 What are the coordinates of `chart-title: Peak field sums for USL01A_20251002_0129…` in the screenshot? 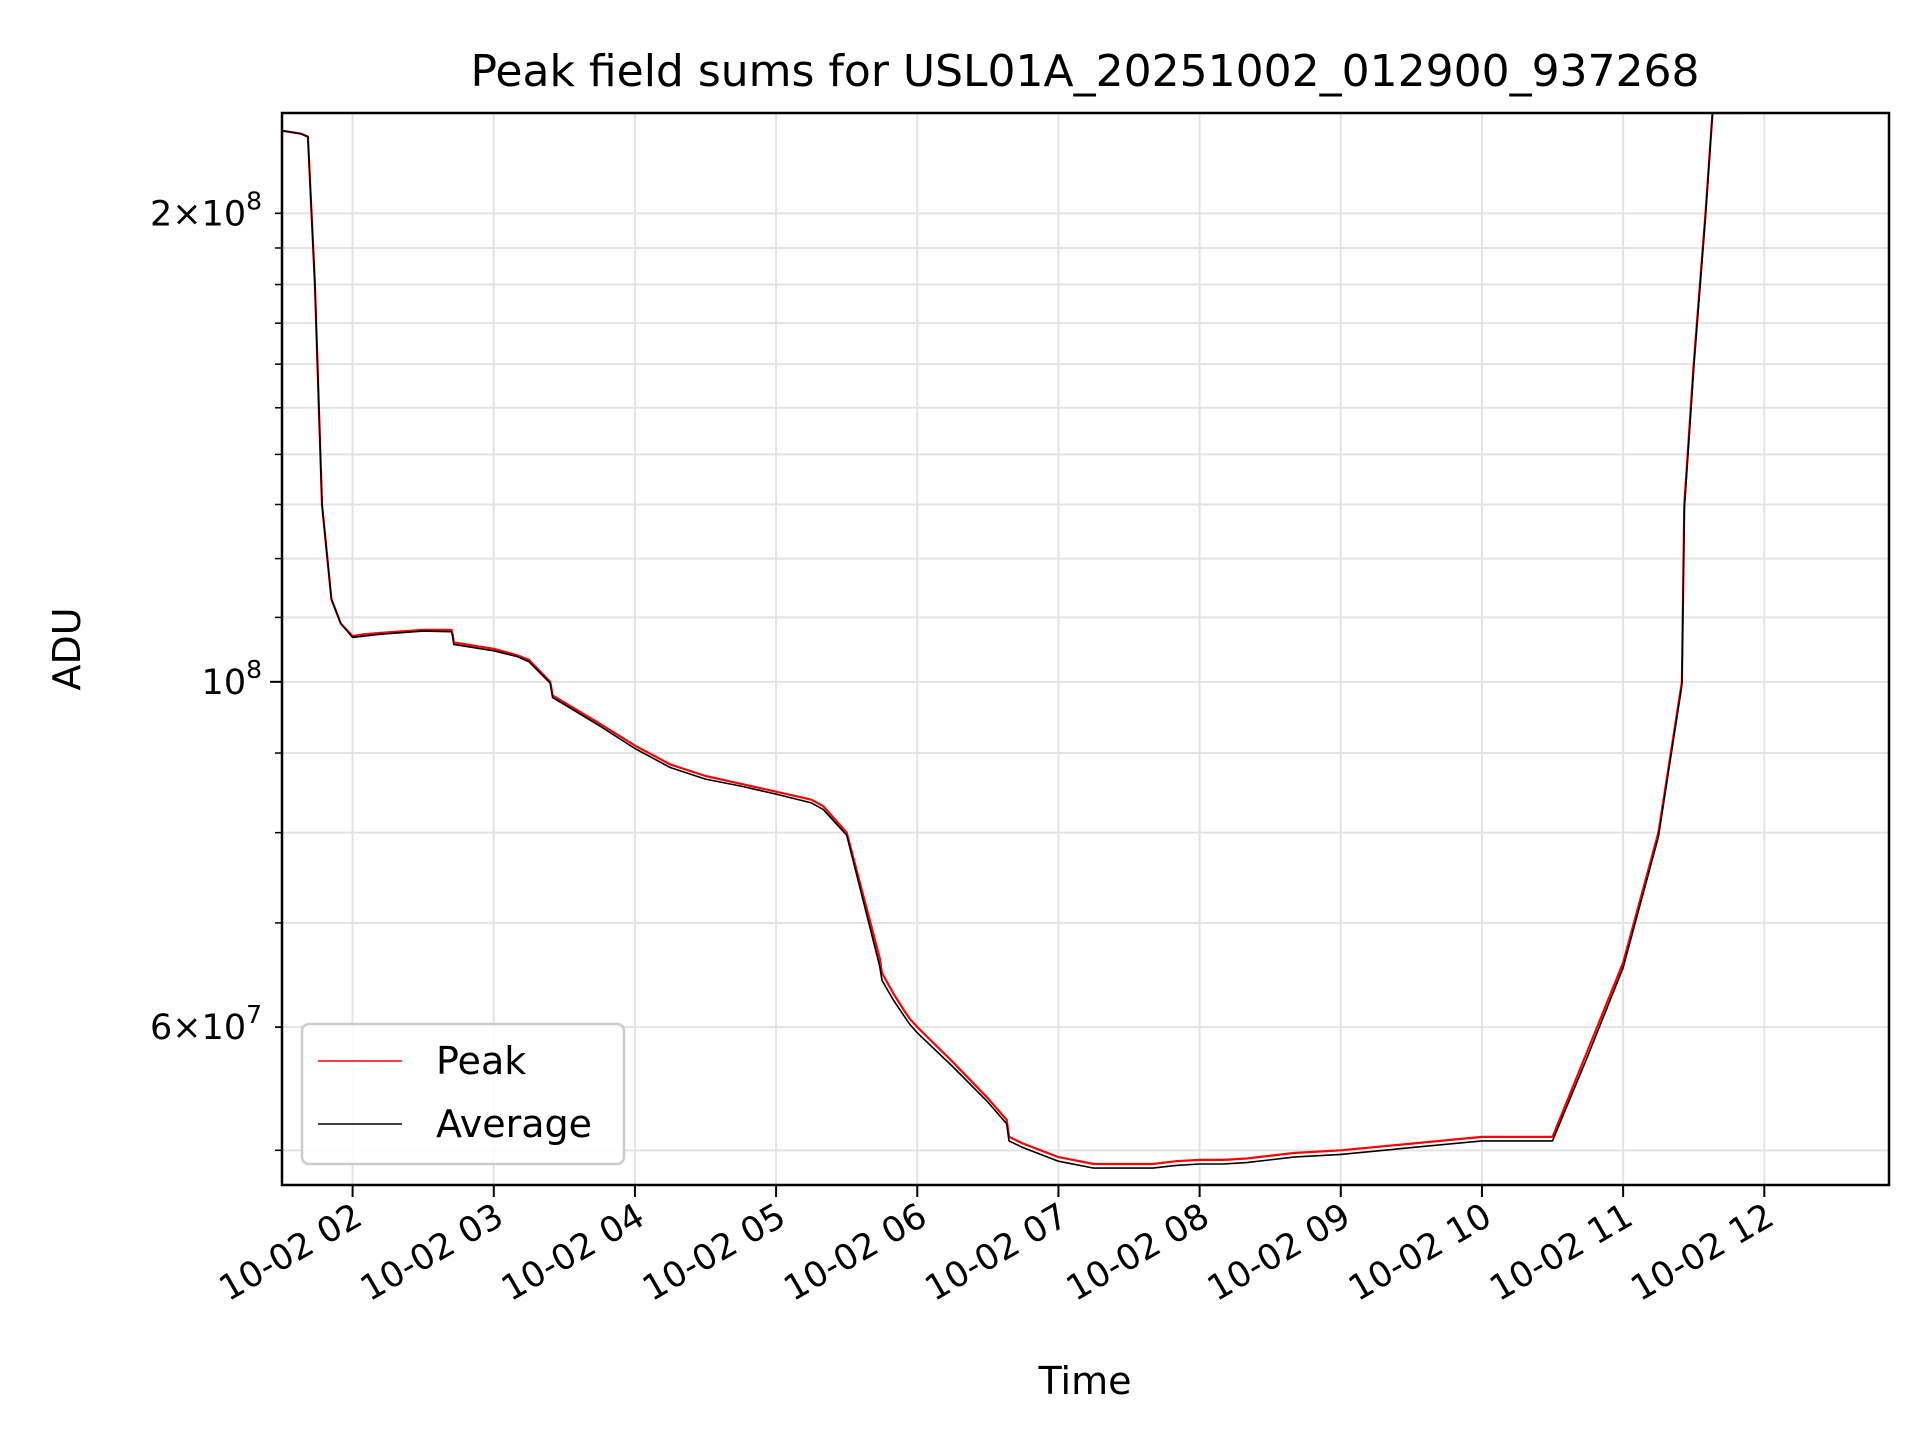 It's located at (1084, 71).